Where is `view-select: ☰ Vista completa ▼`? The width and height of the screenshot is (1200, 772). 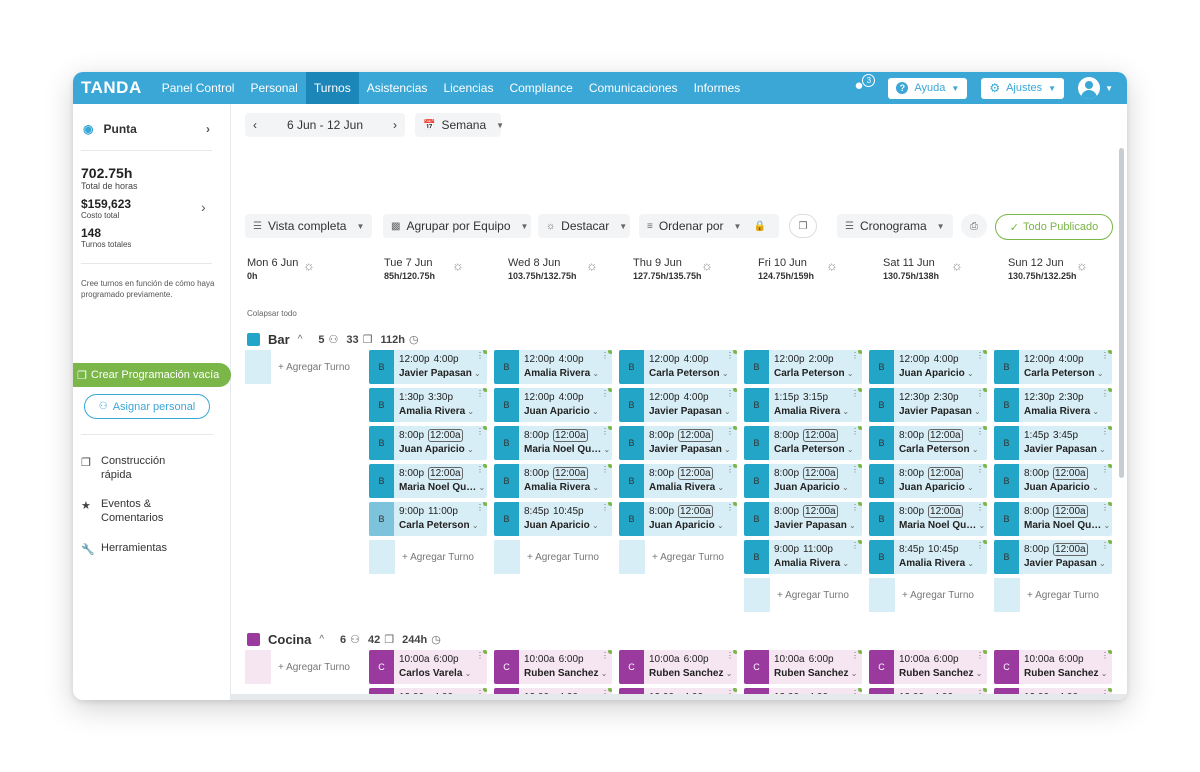
view-select: ☰ Vista completa ▼ is located at coordinates (308, 226).